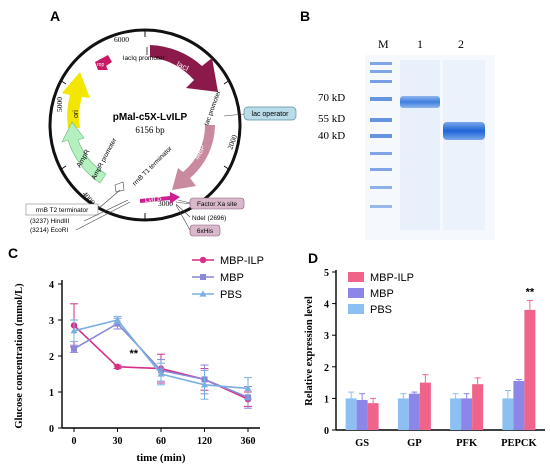  I want to click on his-label: 6xHis, so click(205, 231).